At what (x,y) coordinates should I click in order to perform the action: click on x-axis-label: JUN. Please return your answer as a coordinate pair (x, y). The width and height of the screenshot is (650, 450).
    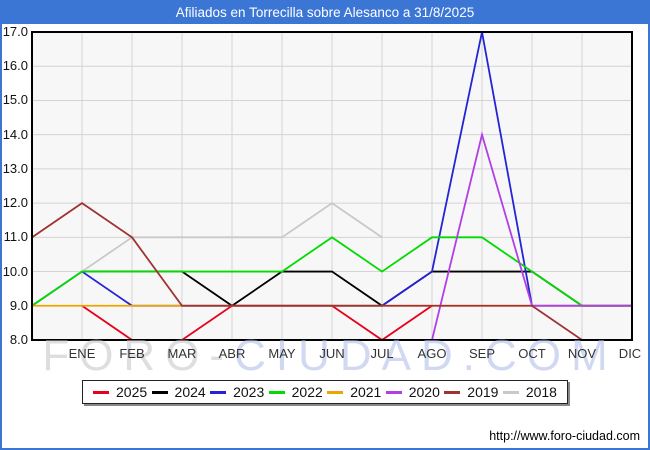
    Looking at the image, I should click on (332, 353).